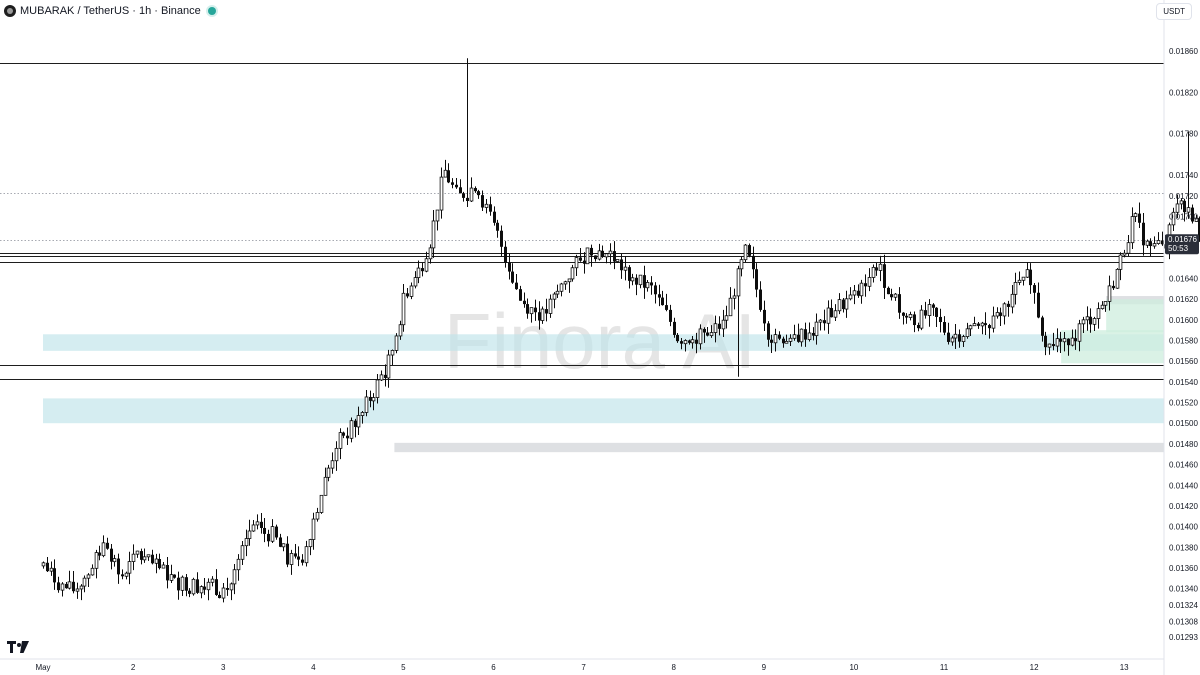 The width and height of the screenshot is (1200, 675). I want to click on x-tick-label-8: 9, so click(764, 667).